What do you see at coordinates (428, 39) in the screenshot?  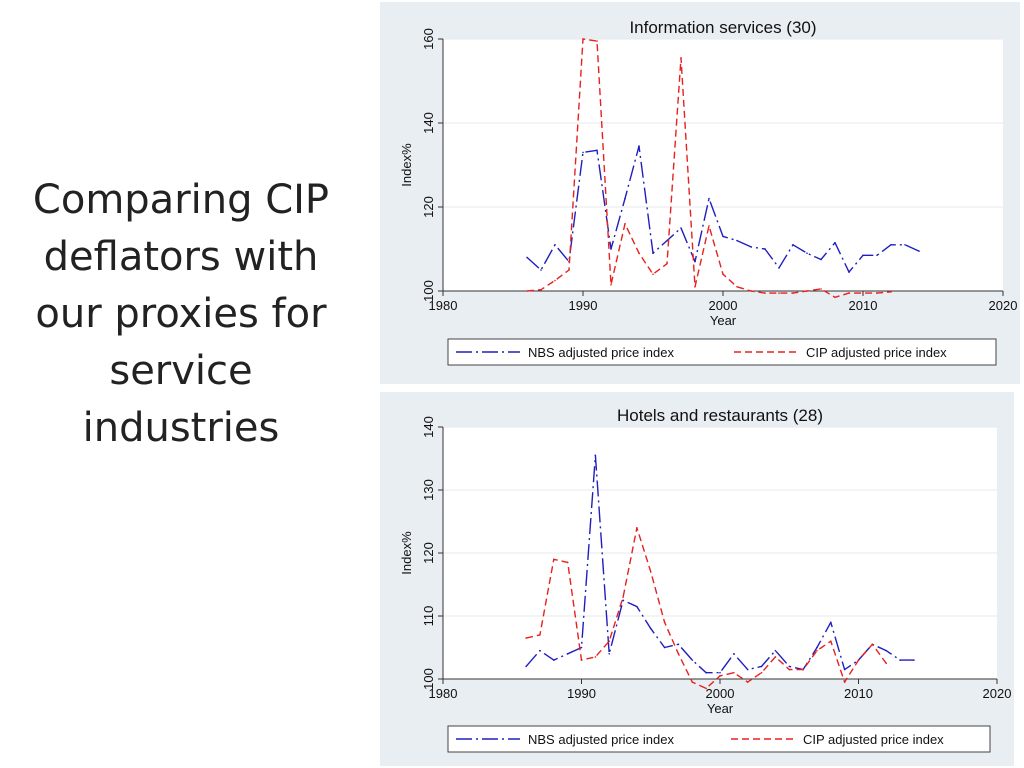 I see `y-tick-label: 160` at bounding box center [428, 39].